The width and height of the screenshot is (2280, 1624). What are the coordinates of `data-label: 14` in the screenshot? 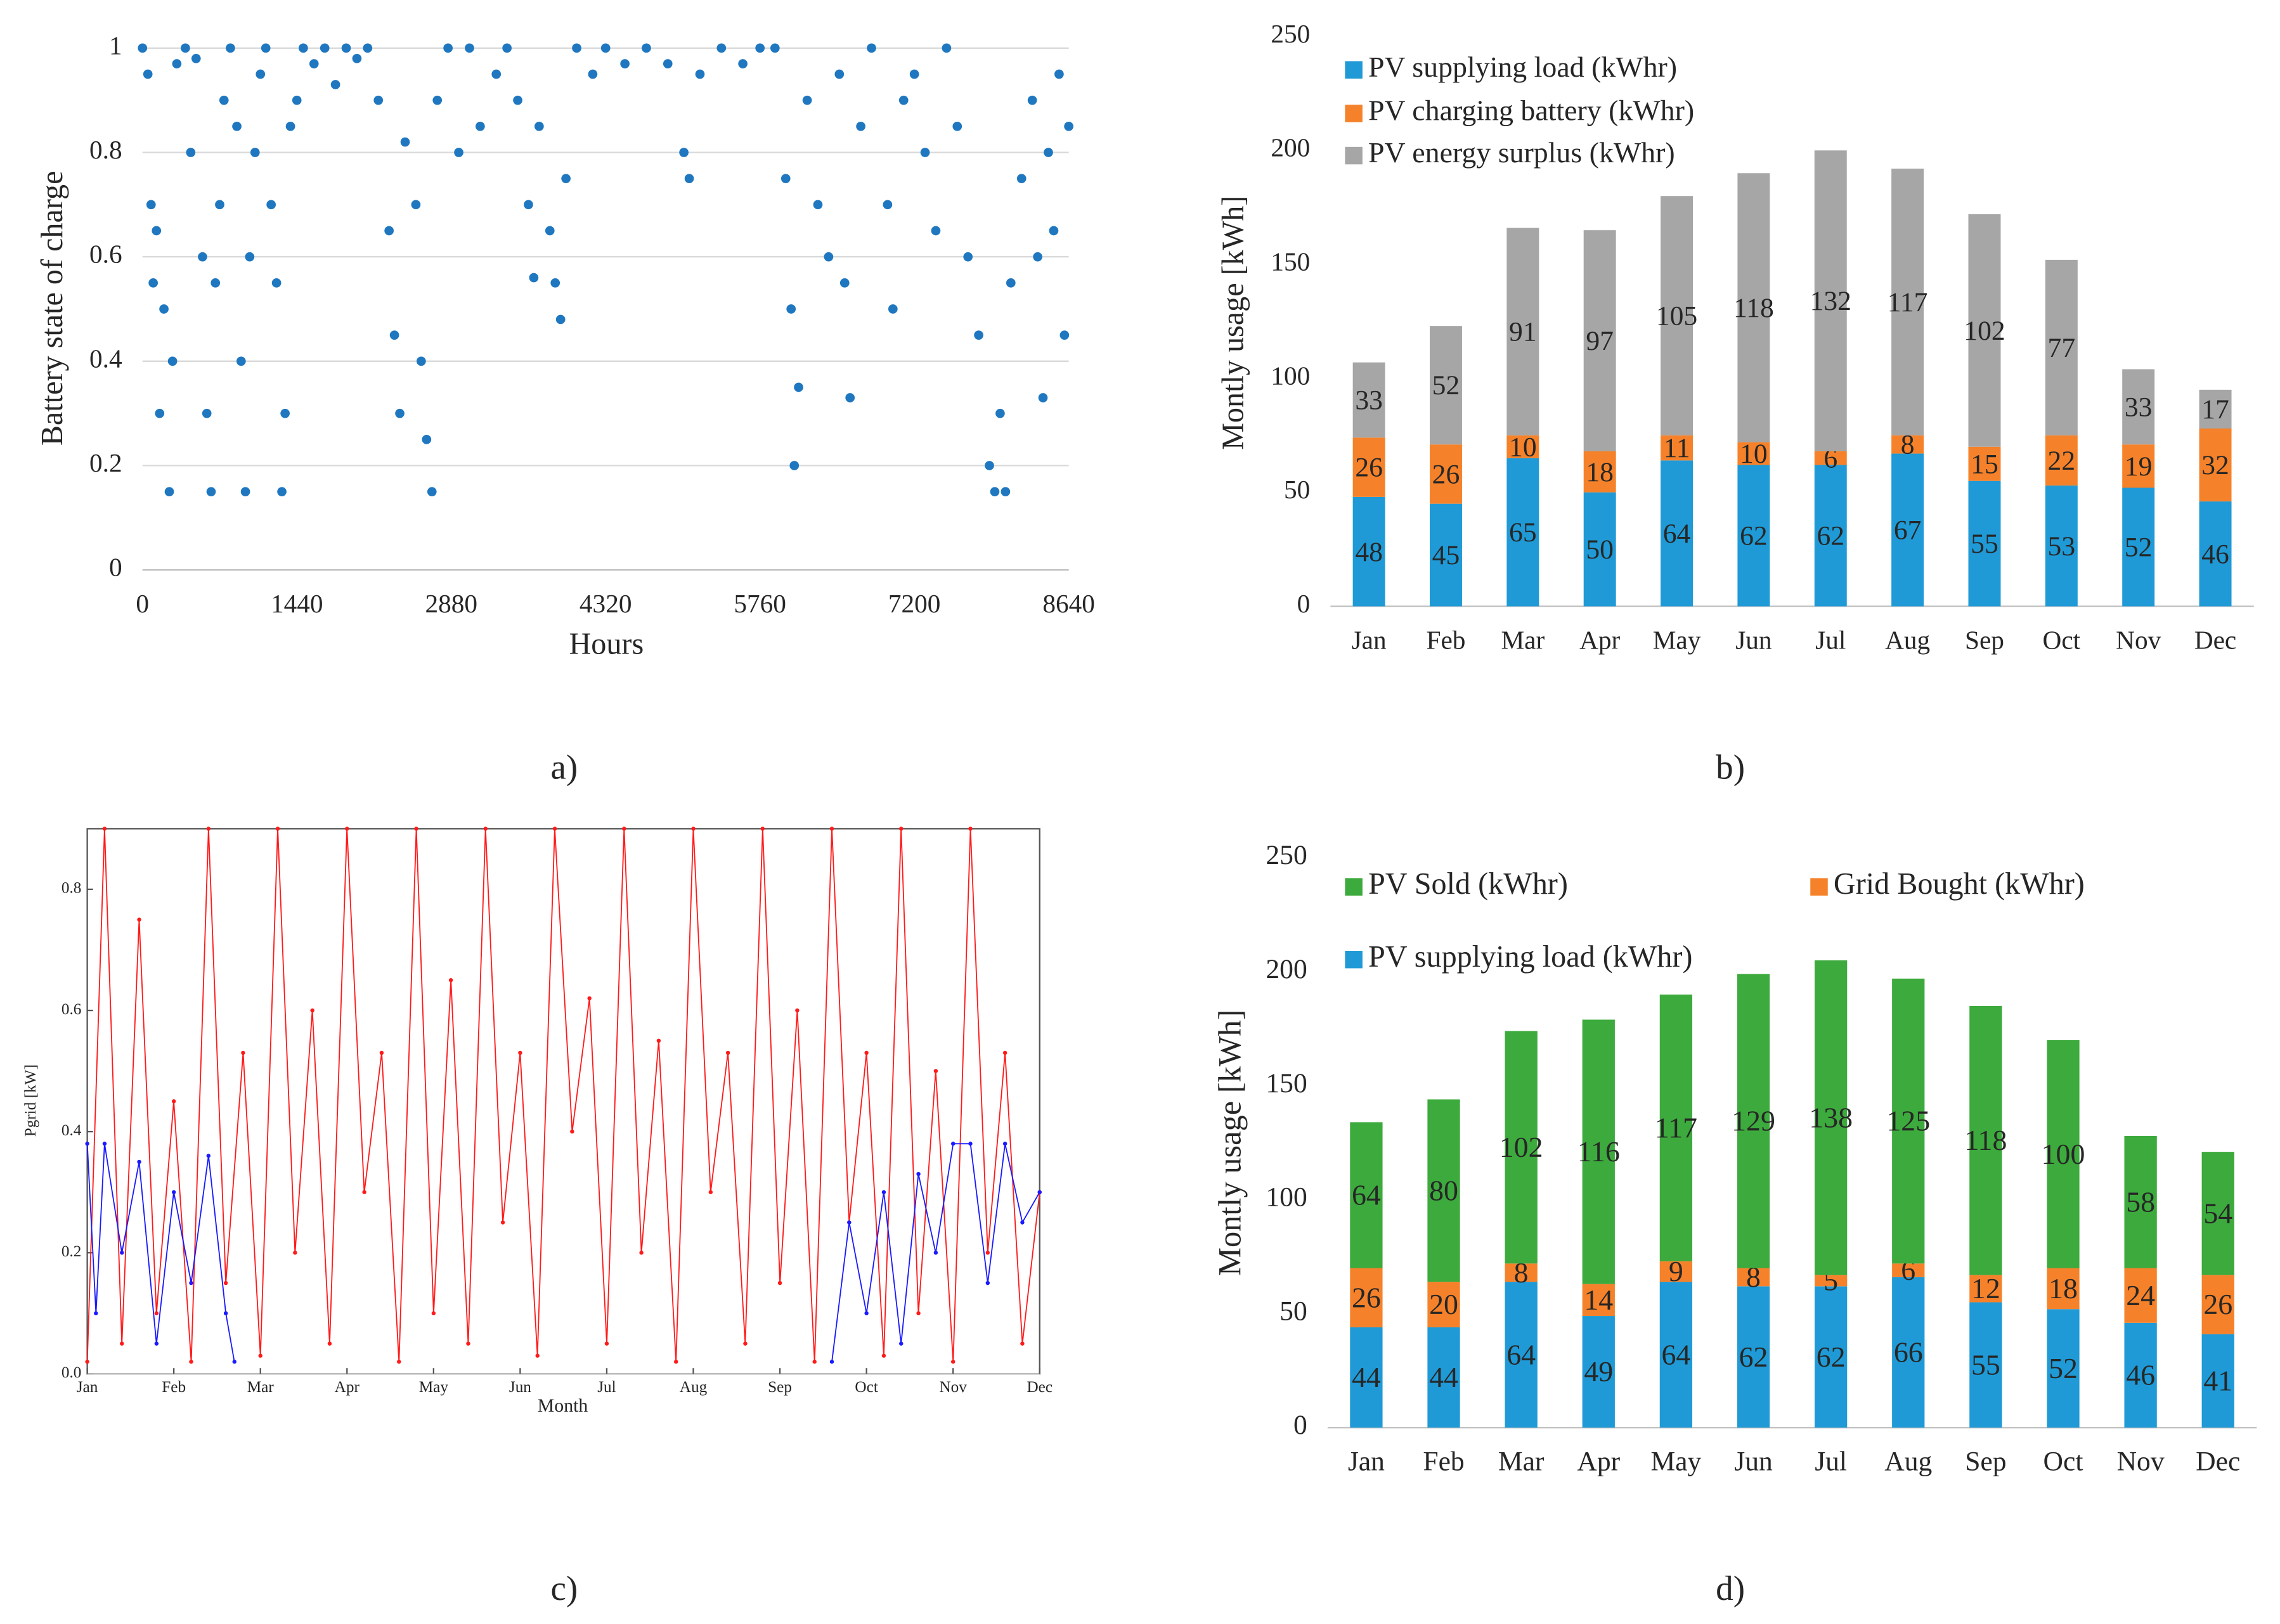 It's located at (1599, 1300).